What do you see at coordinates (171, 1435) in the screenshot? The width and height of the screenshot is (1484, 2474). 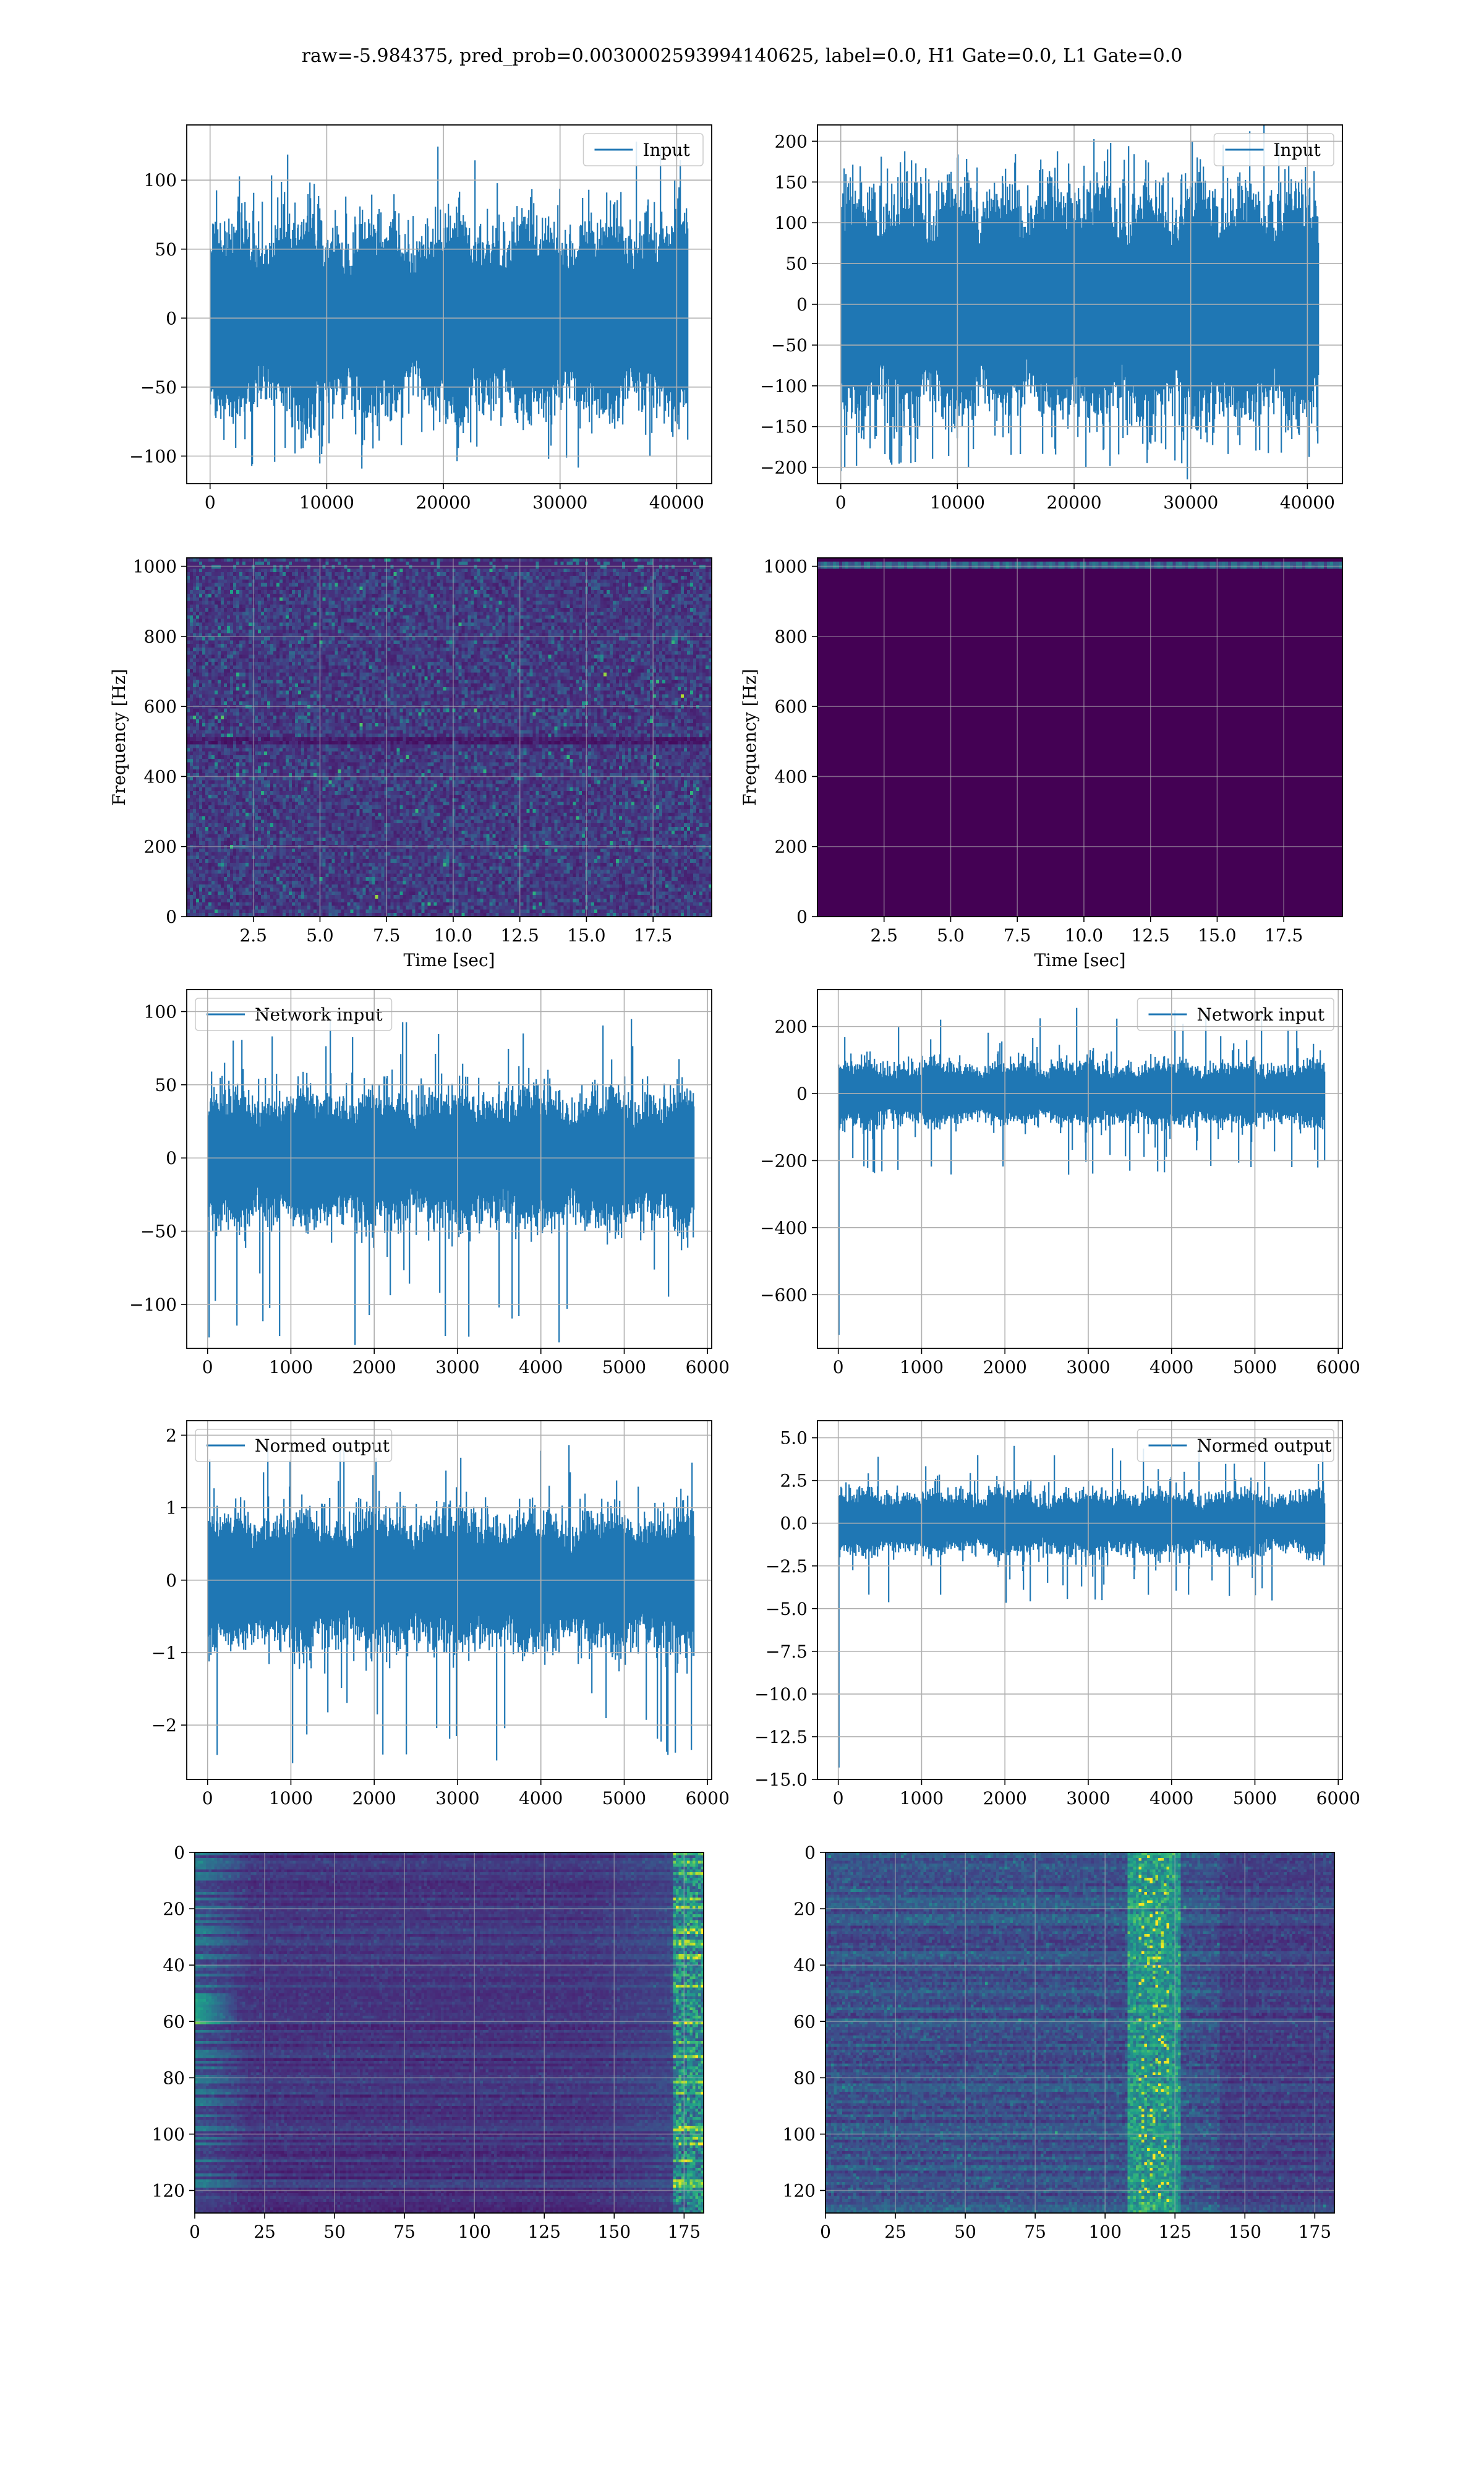 I see `y-tick-label: 2` at bounding box center [171, 1435].